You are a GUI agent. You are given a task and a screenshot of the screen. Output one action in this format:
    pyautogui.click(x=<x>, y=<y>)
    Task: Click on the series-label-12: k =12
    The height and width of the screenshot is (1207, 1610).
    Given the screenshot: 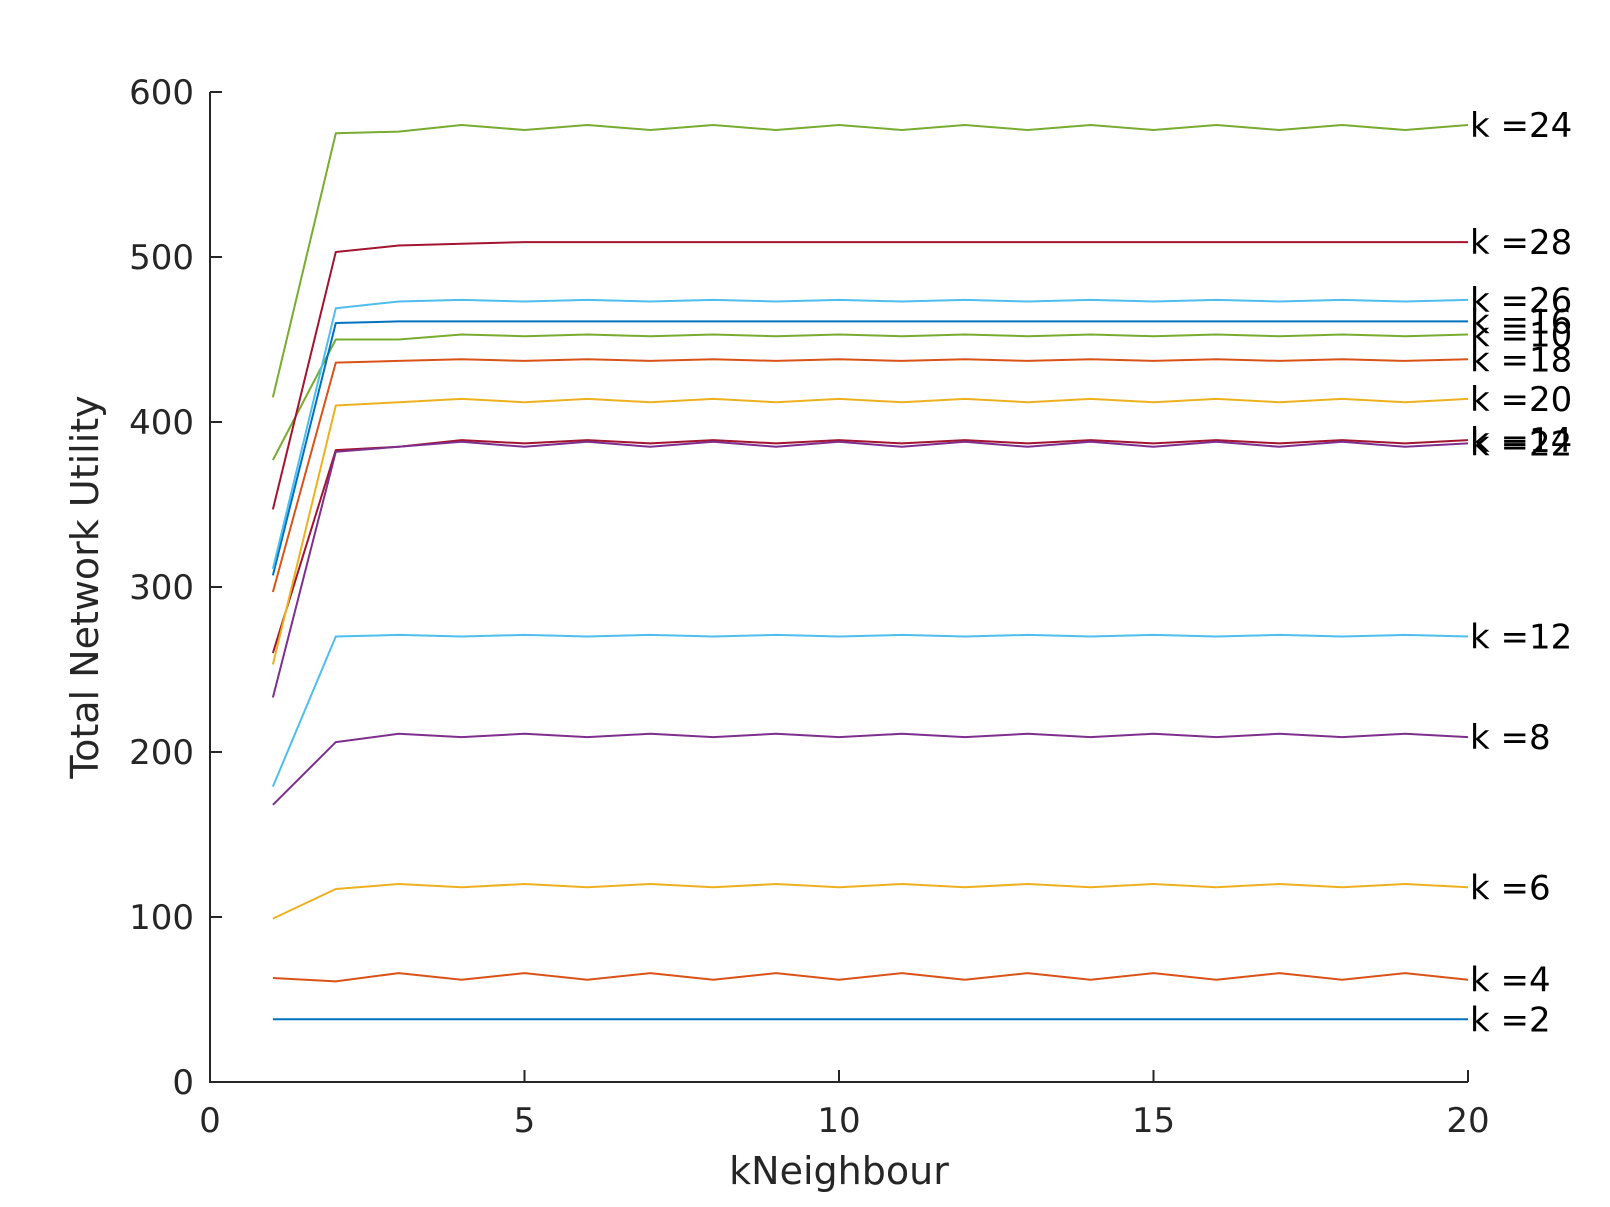 What is the action you would take?
    pyautogui.click(x=1521, y=638)
    